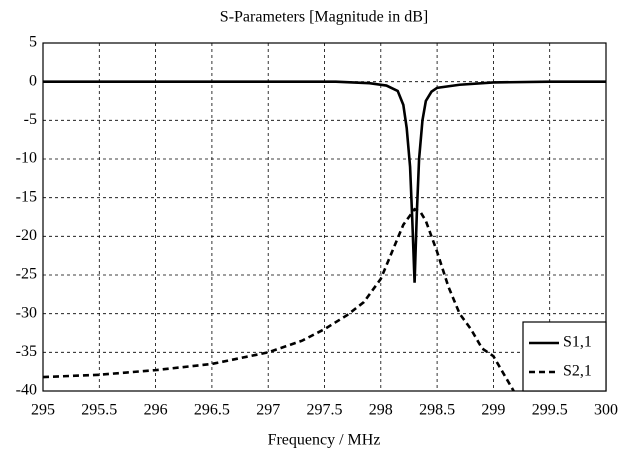 This screenshot has width=620, height=456. Describe the element at coordinates (33, 42) in the screenshot. I see `y-tick-label: 5` at that location.